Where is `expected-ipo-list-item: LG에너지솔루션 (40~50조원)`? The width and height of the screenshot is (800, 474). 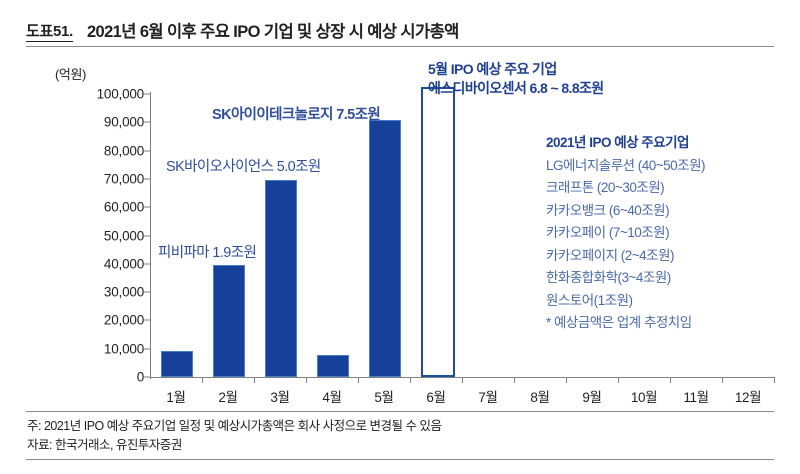 expected-ipo-list-item: LG에너지솔루션 (40~50조원) is located at coordinates (626, 165).